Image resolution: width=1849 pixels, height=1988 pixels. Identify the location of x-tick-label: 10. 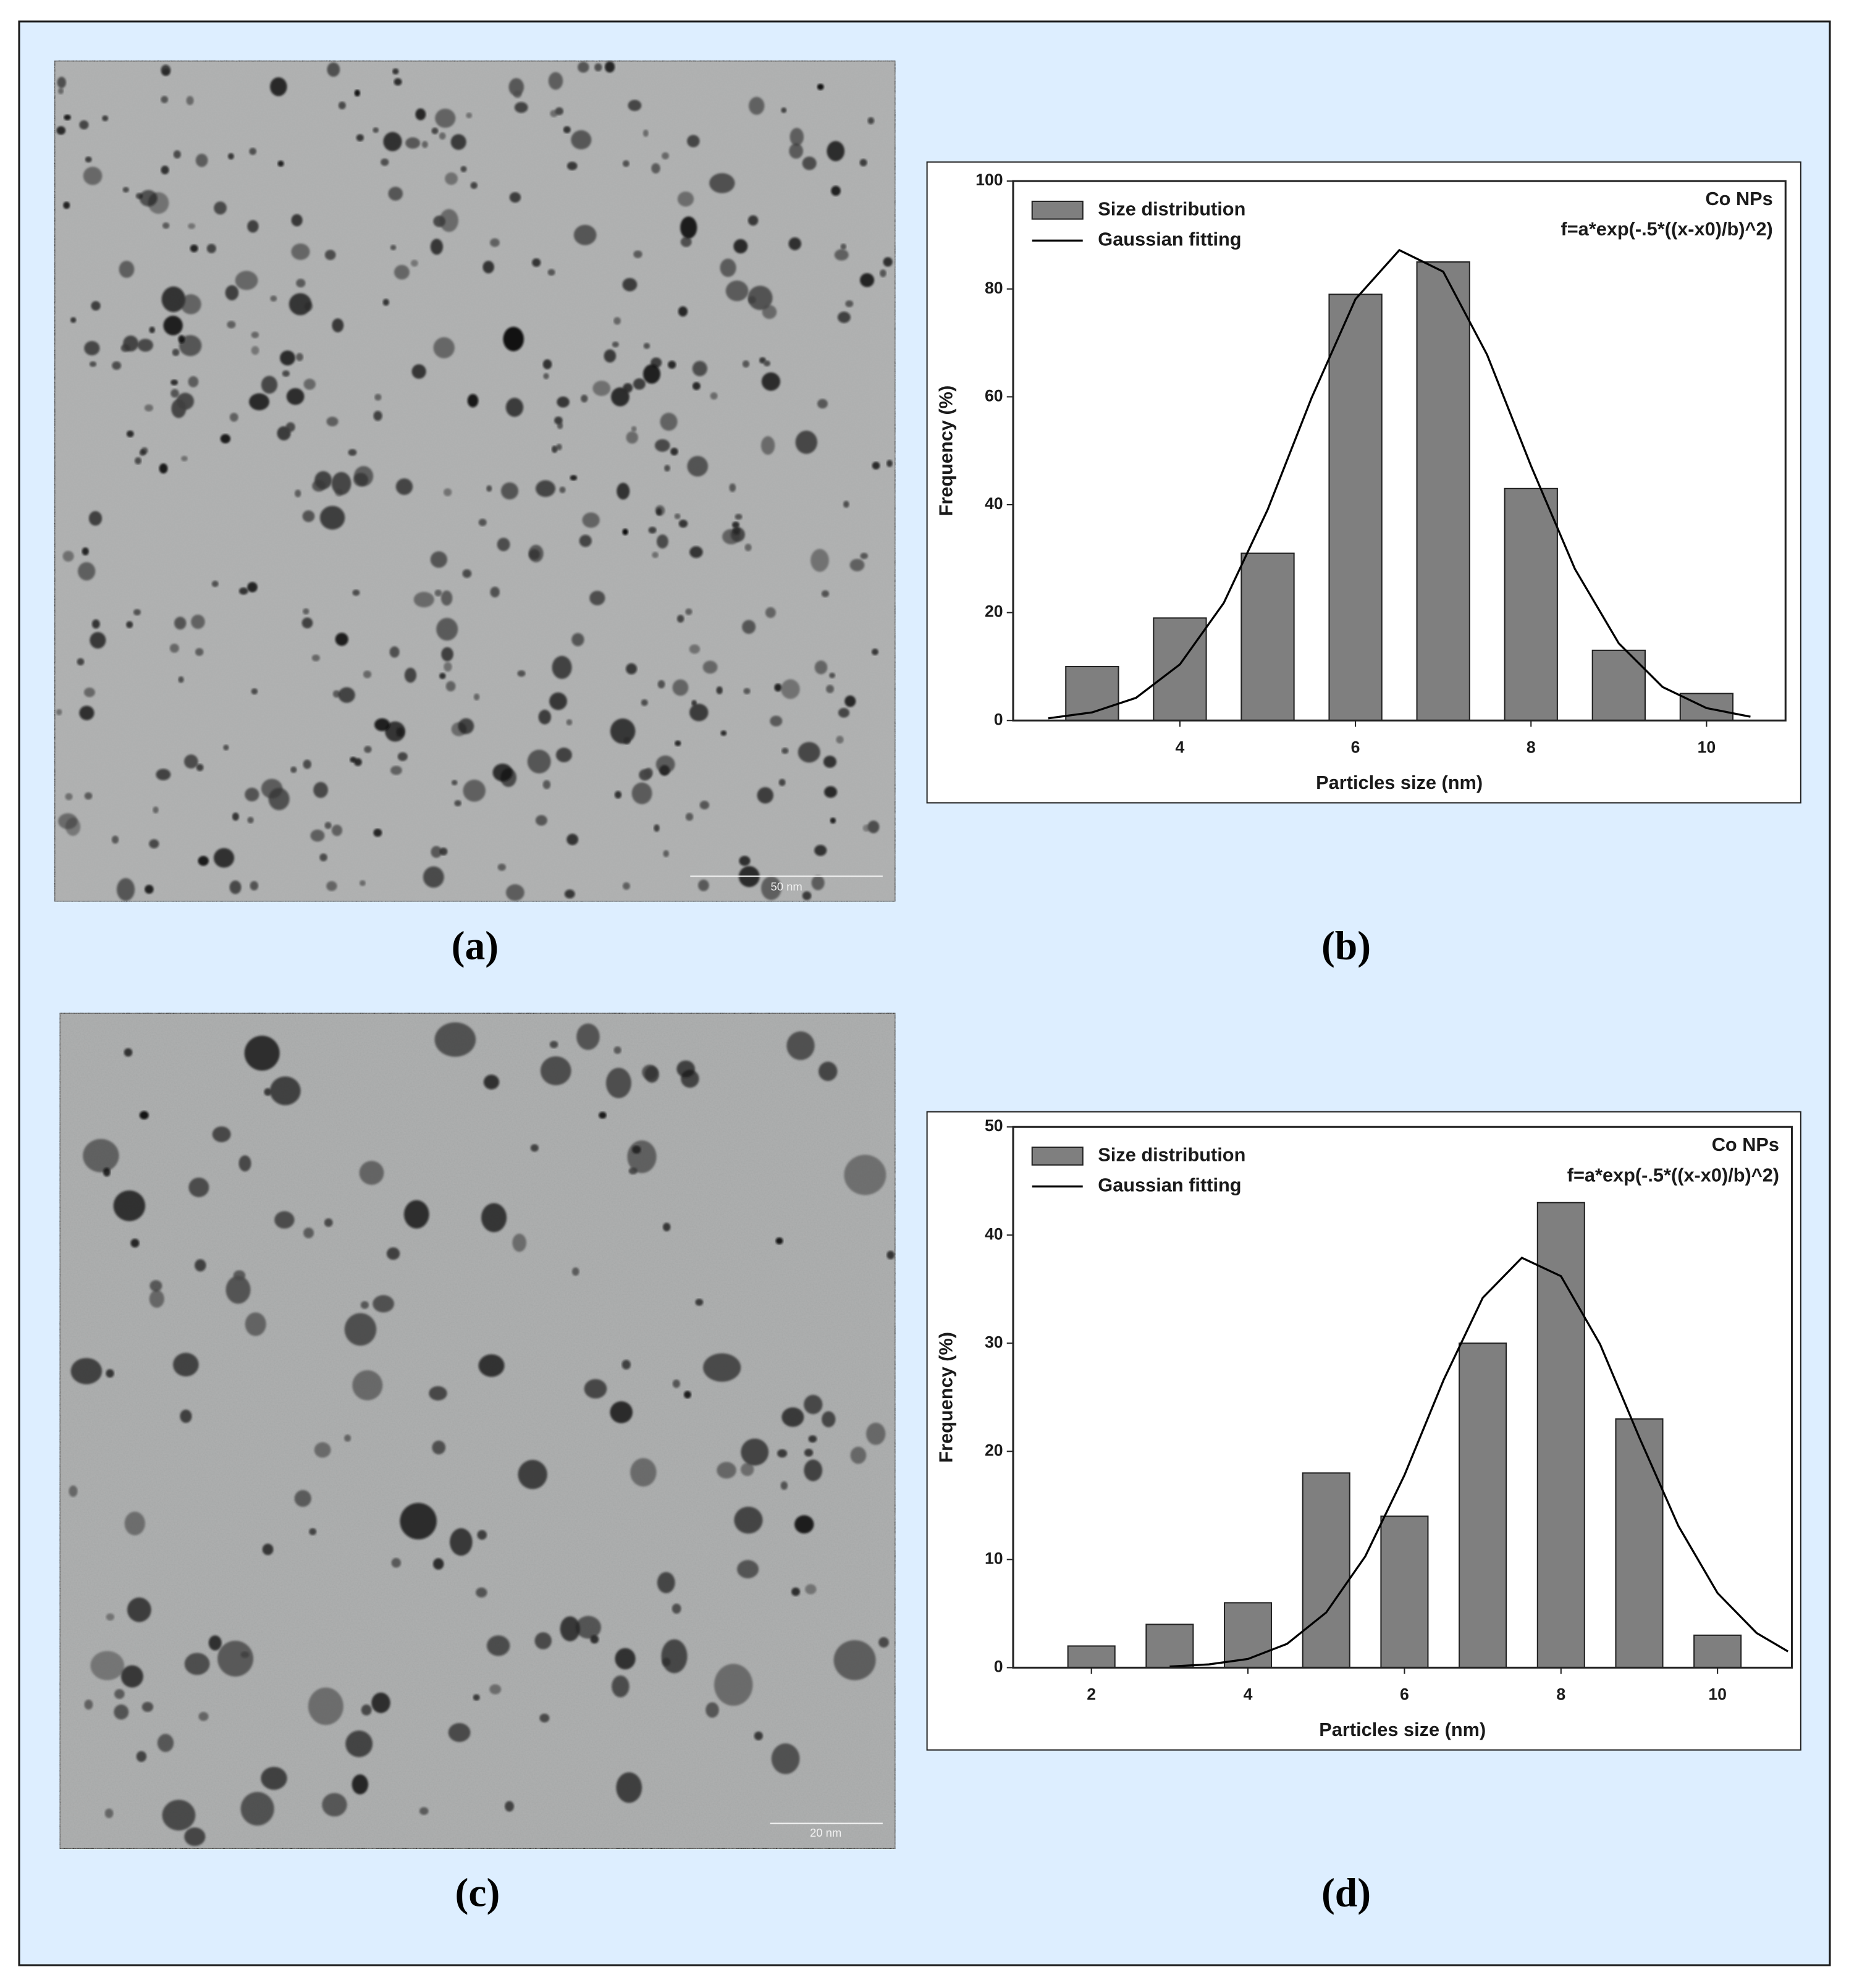
(1707, 747).